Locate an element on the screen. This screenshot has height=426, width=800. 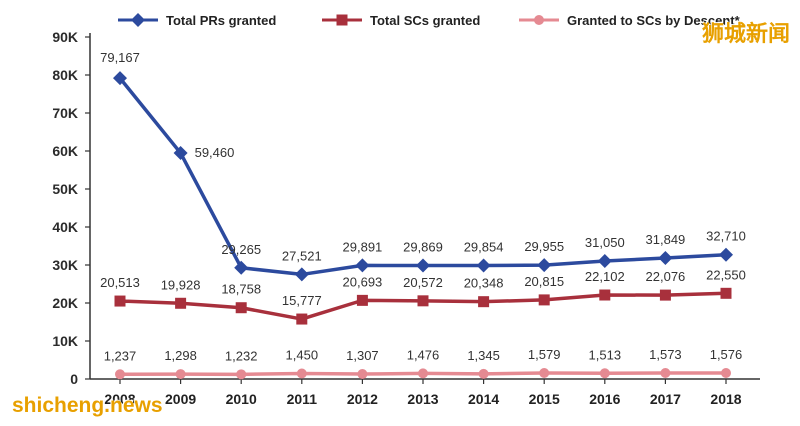
x-tick-label: 2015 is located at coordinates (544, 399).